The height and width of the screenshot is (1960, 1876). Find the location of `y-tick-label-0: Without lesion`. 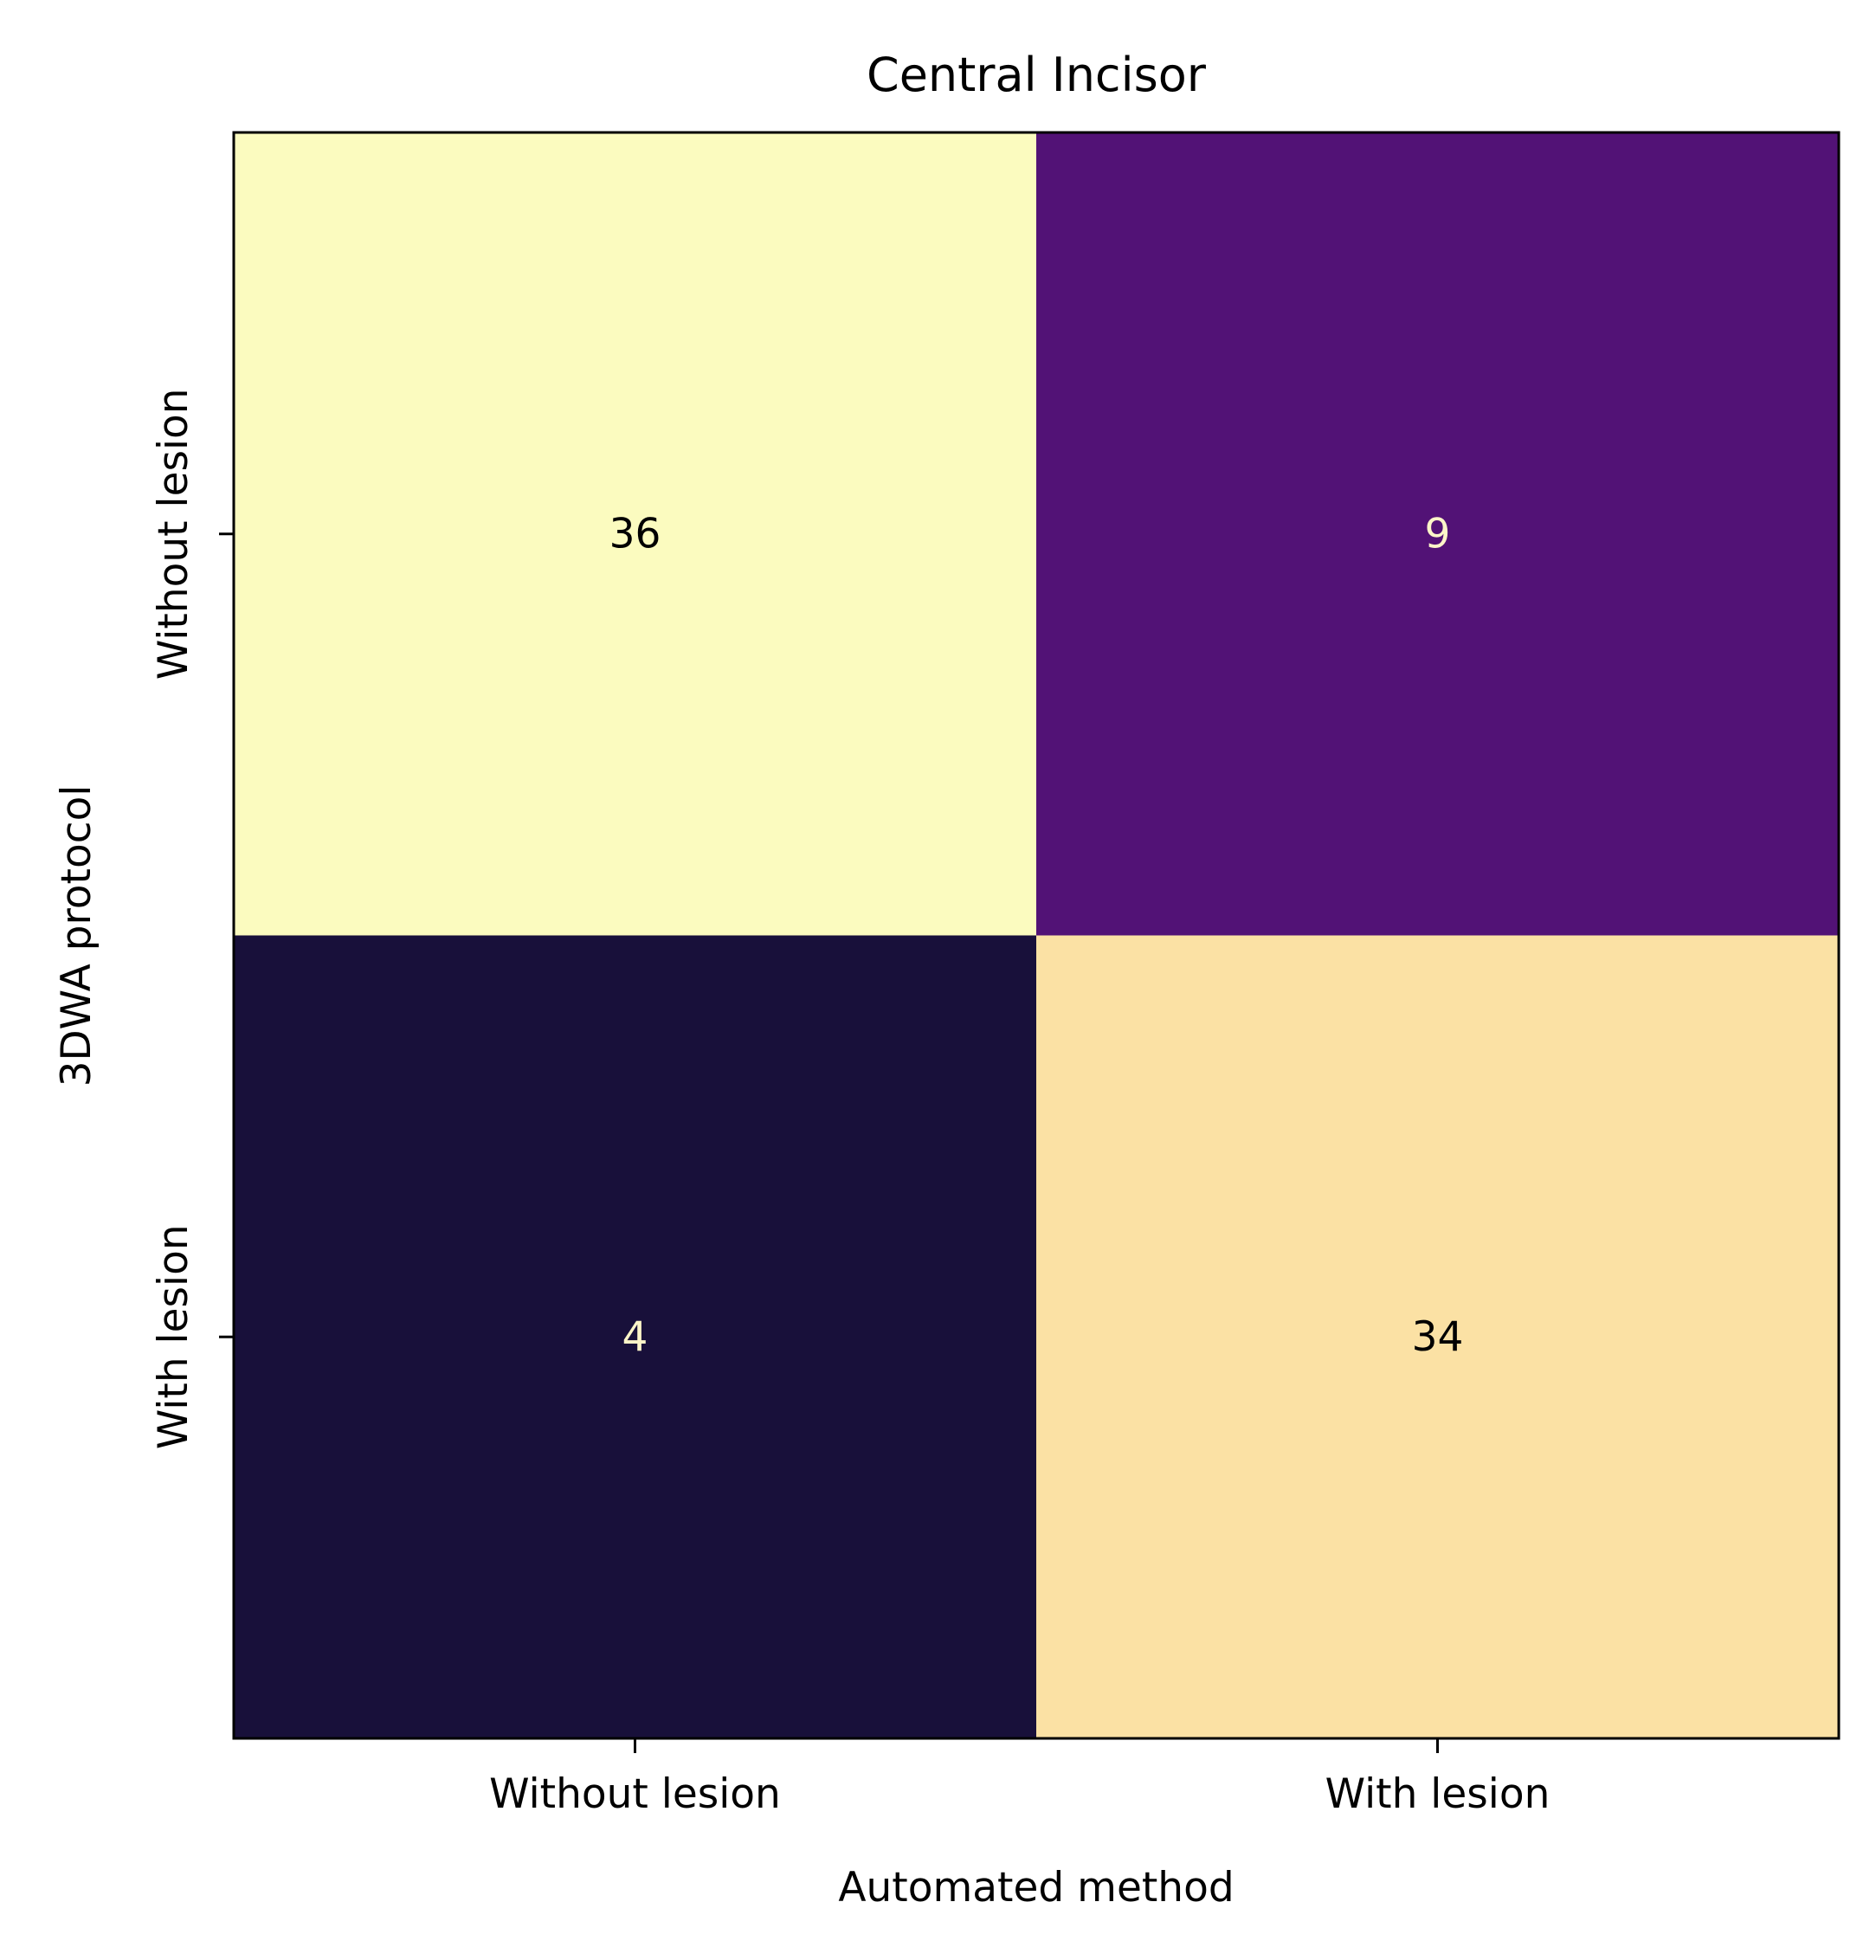

y-tick-label-0: Without lesion is located at coordinates (173, 534).